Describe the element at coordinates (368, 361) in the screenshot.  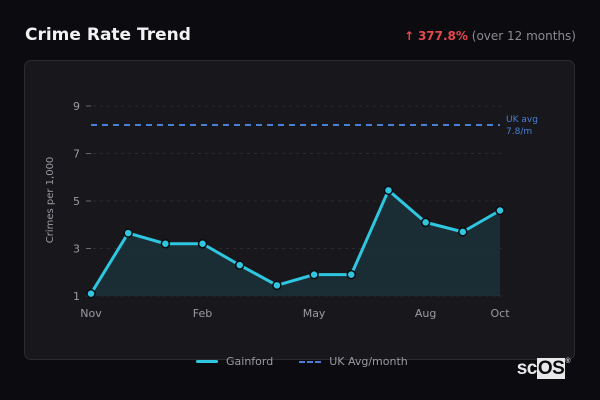
I see `legend-label: UK Avg/month` at that location.